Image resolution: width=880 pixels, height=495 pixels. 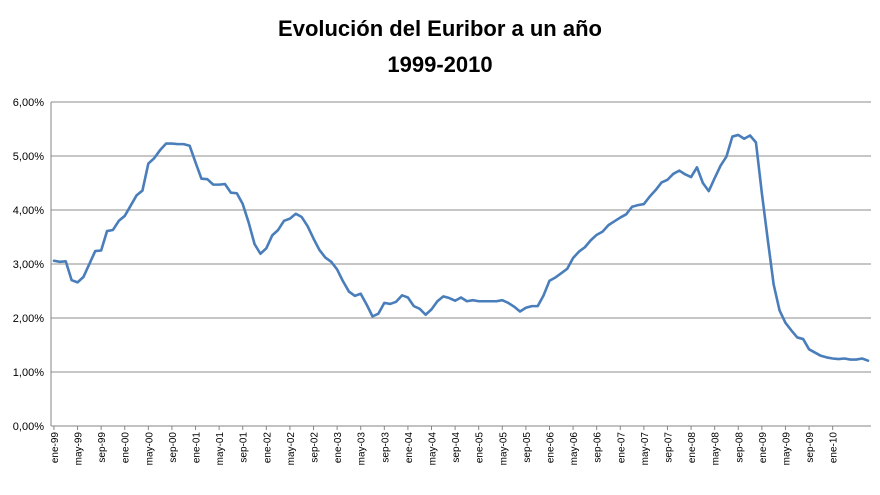 I want to click on x-tick-label: ene-05, so click(x=480, y=448).